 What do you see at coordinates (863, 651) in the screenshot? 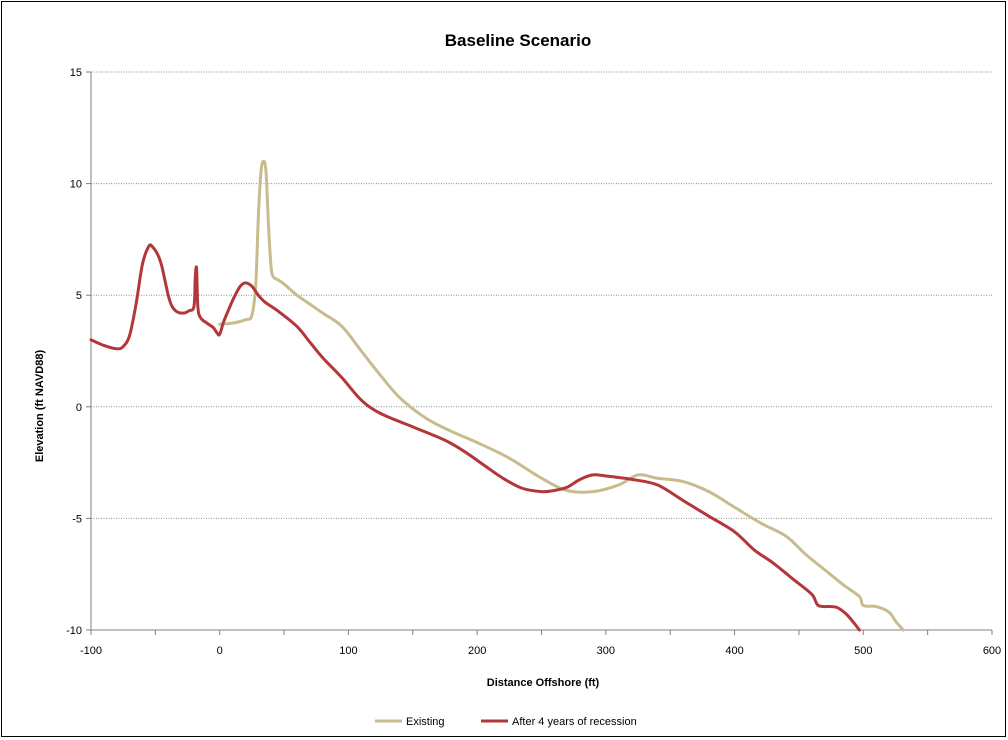
I see `x-tick-label: 500` at bounding box center [863, 651].